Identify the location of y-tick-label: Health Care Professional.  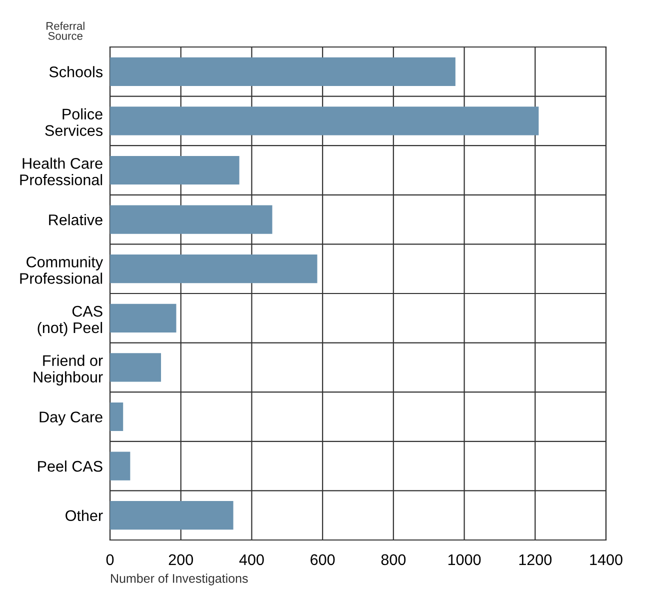
(61, 172).